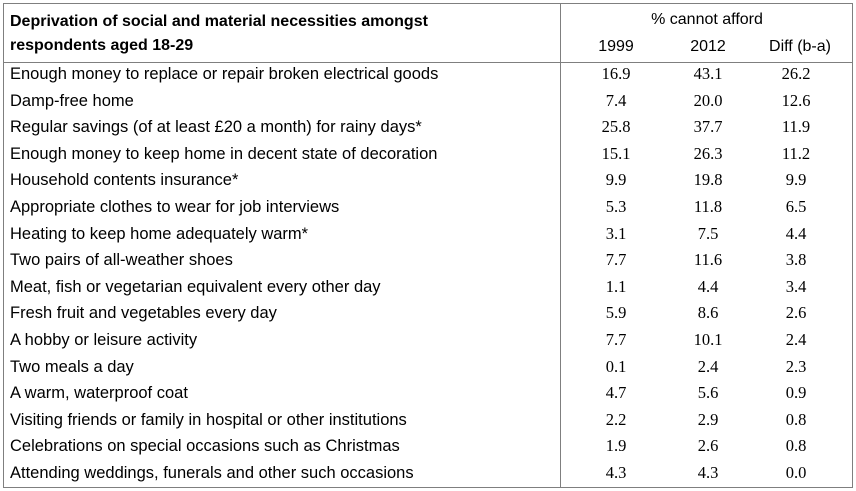  I want to click on value-1999: 15.1, so click(616, 153).